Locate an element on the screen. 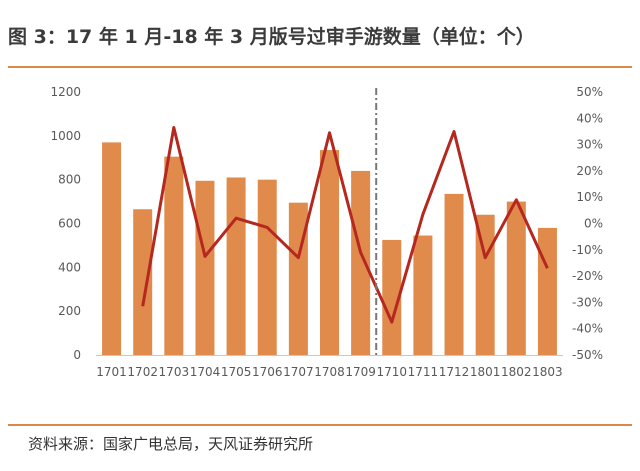  x-tick-label: 1703 is located at coordinates (174, 372).